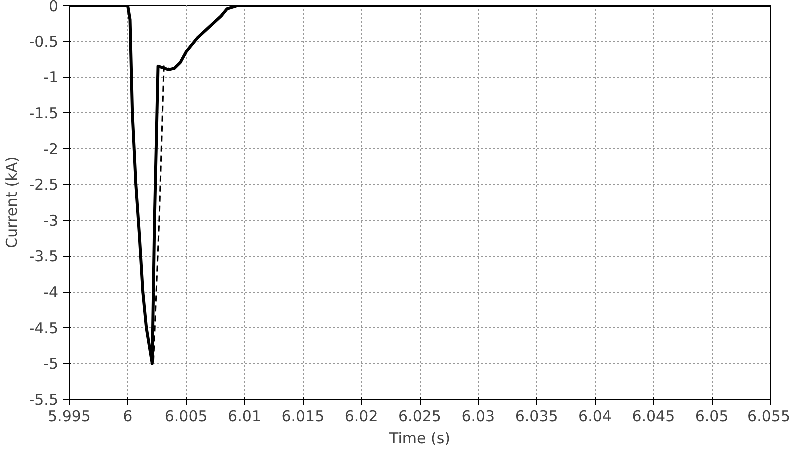 The width and height of the screenshot is (799, 456). I want to click on x-tick-label: 6, so click(128, 417).